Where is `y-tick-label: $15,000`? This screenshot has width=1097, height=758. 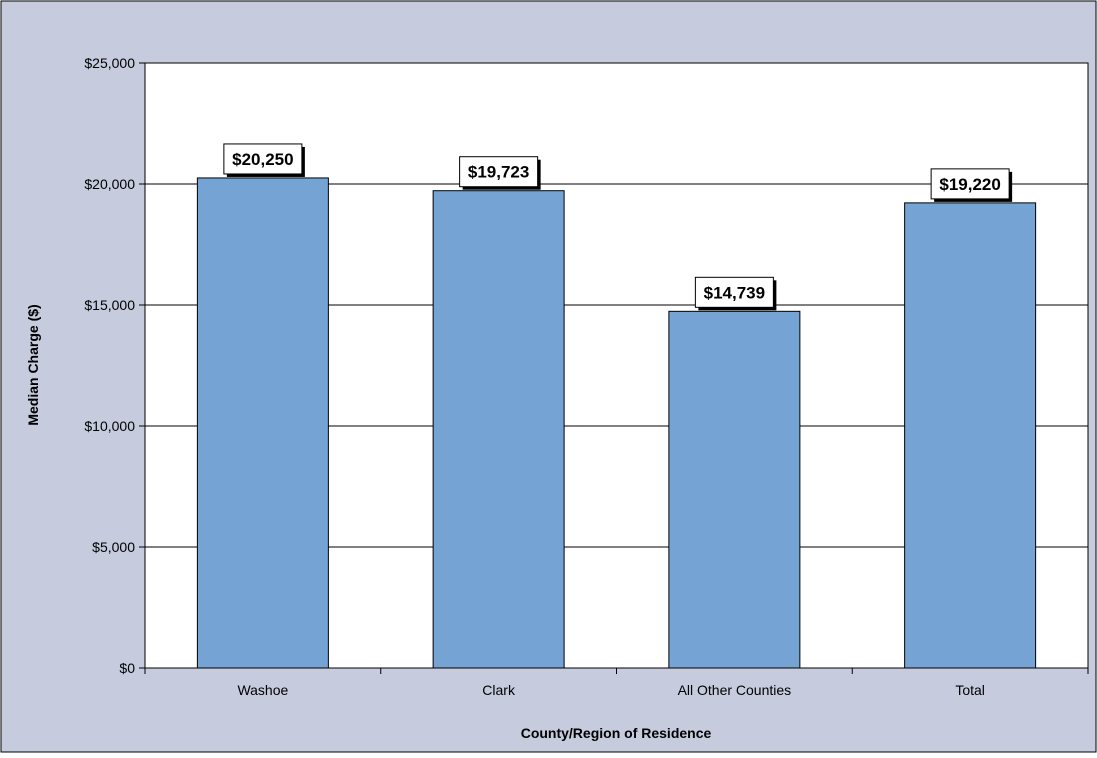
y-tick-label: $15,000 is located at coordinates (109, 305).